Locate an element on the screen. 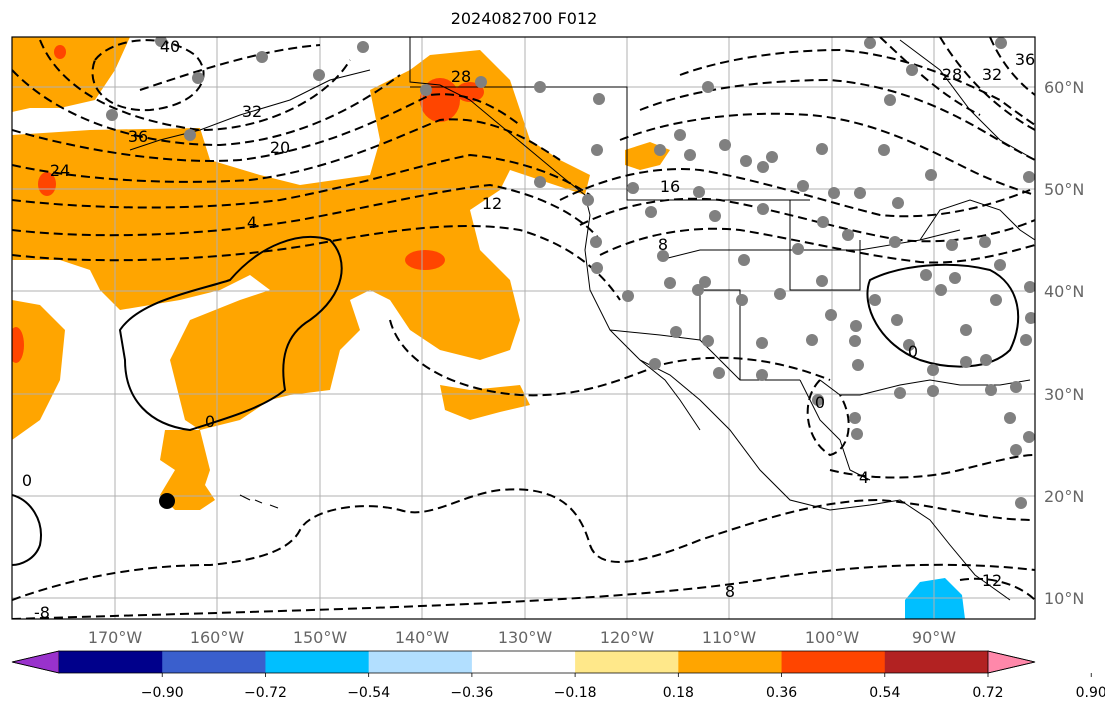 The height and width of the screenshot is (712, 1105). colorbar-tick-label: 0.72 is located at coordinates (987, 693).